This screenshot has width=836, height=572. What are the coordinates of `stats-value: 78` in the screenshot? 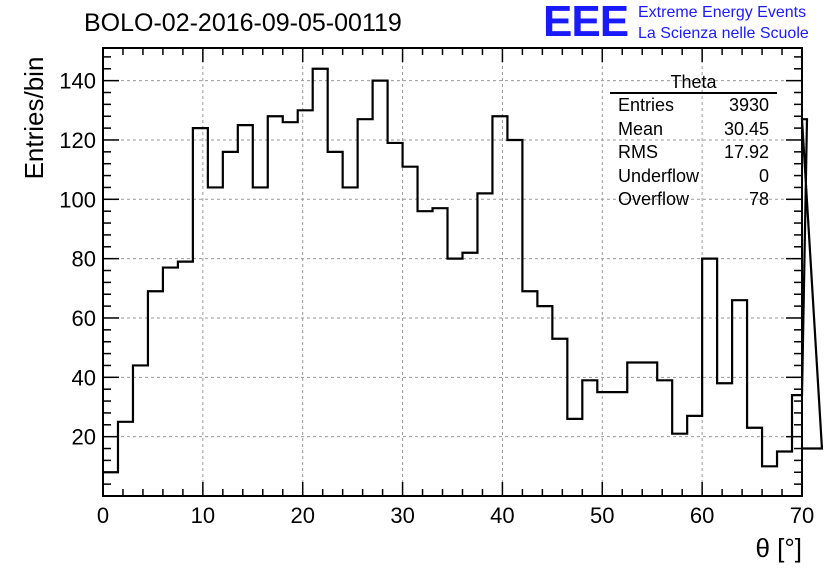 It's located at (758, 199).